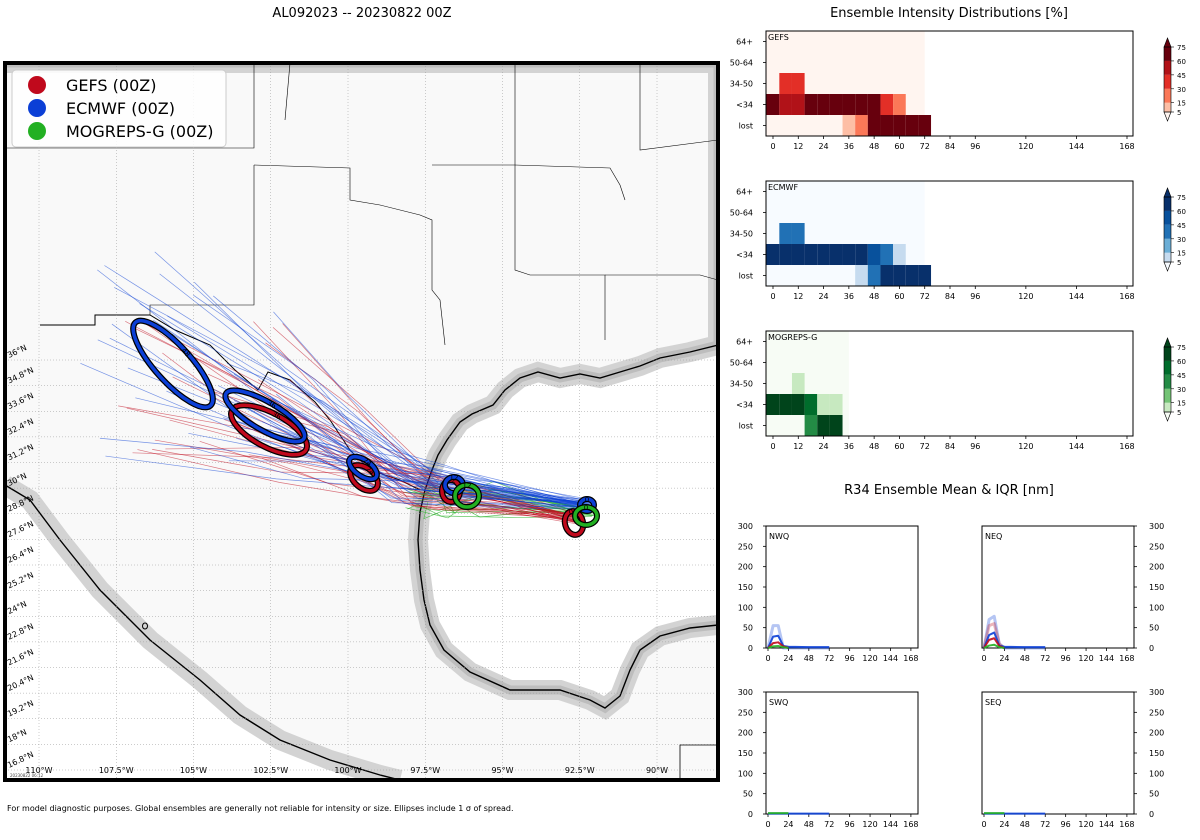 This screenshot has width=1200, height=840. Describe the element at coordinates (746, 276) in the screenshot. I see `heatmap-ytick-label: lost` at that location.